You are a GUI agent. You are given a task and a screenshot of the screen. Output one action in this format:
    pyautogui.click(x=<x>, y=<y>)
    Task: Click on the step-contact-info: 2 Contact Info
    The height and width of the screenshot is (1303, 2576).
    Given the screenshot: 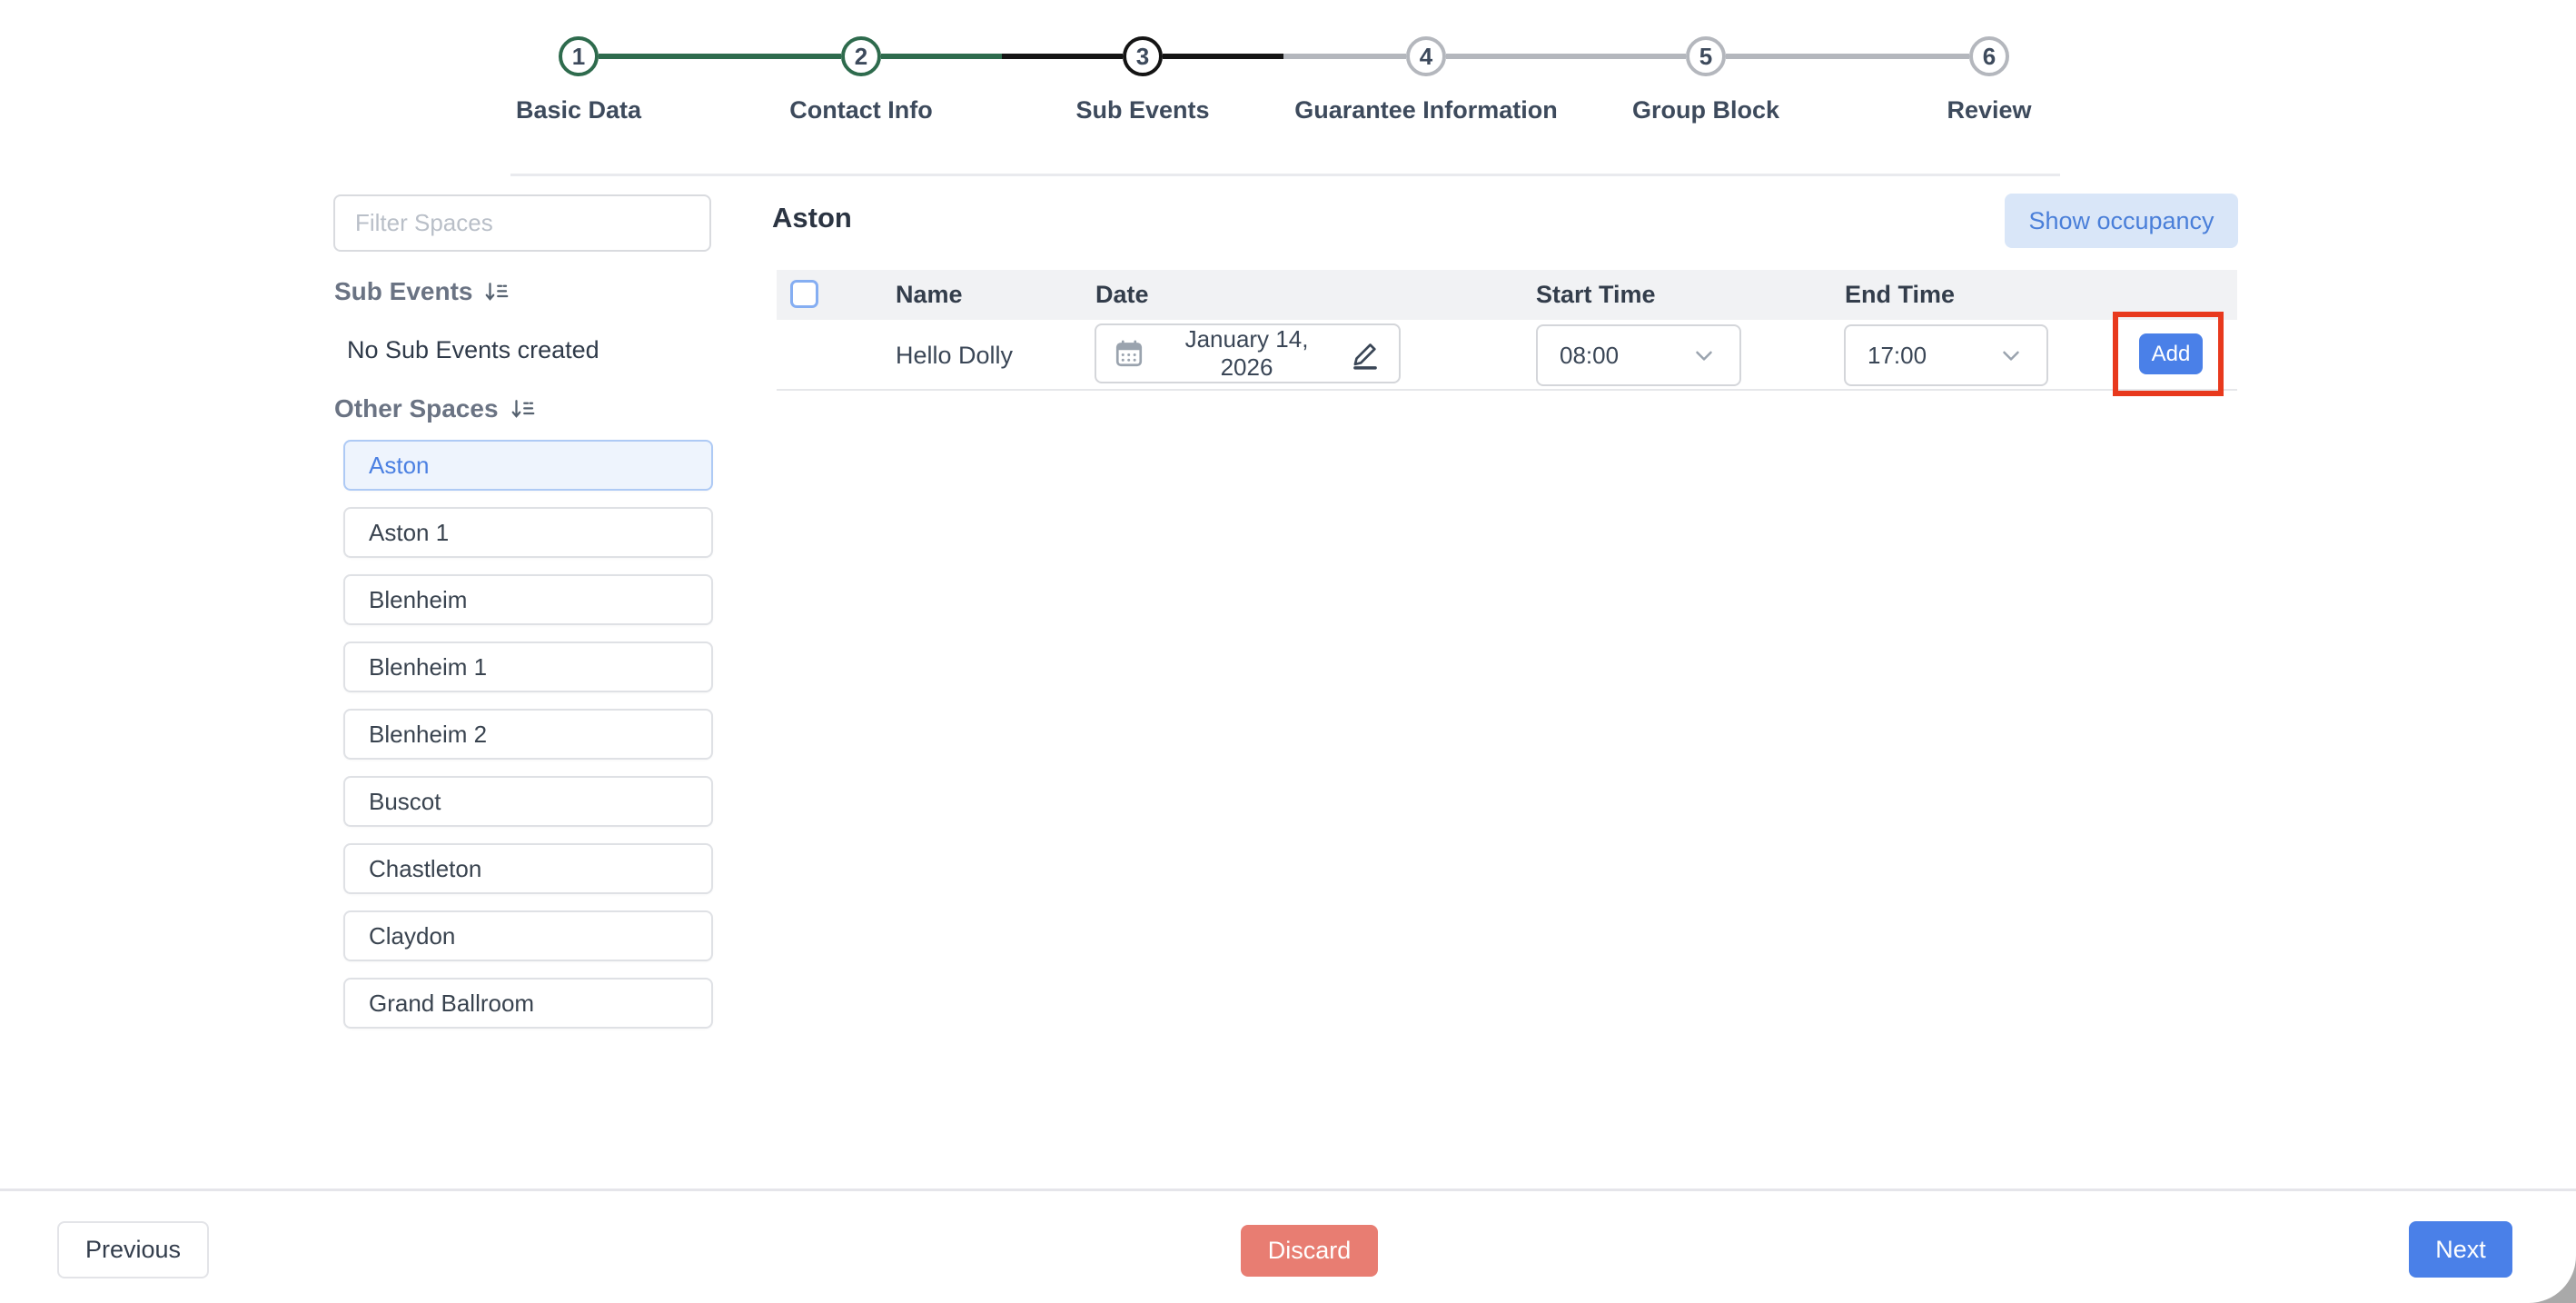 What is the action you would take?
    pyautogui.click(x=861, y=80)
    